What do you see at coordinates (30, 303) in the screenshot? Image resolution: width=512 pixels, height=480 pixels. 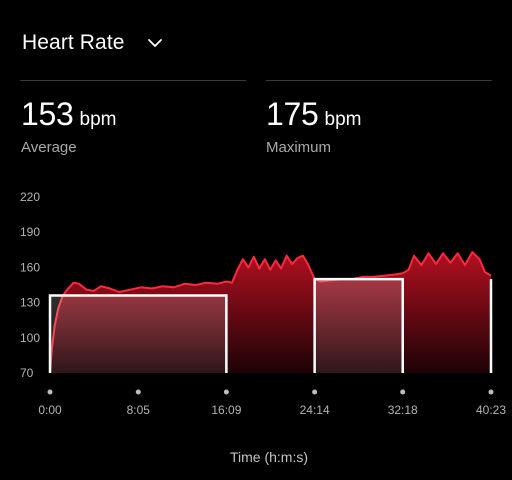 I see `y-tick-label: 130` at bounding box center [30, 303].